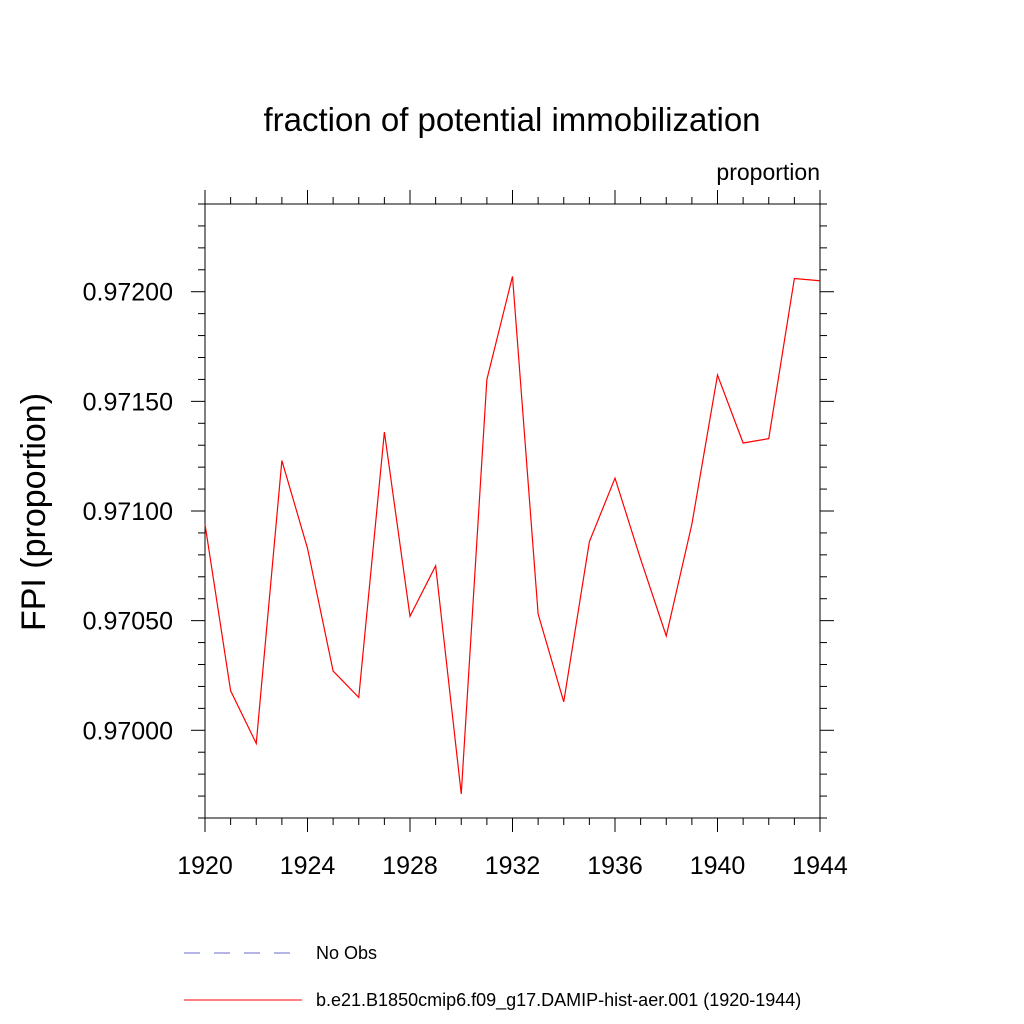 The height and width of the screenshot is (1024, 1024). What do you see at coordinates (511, 119) in the screenshot?
I see `chart-title: fraction of potential immobilization` at bounding box center [511, 119].